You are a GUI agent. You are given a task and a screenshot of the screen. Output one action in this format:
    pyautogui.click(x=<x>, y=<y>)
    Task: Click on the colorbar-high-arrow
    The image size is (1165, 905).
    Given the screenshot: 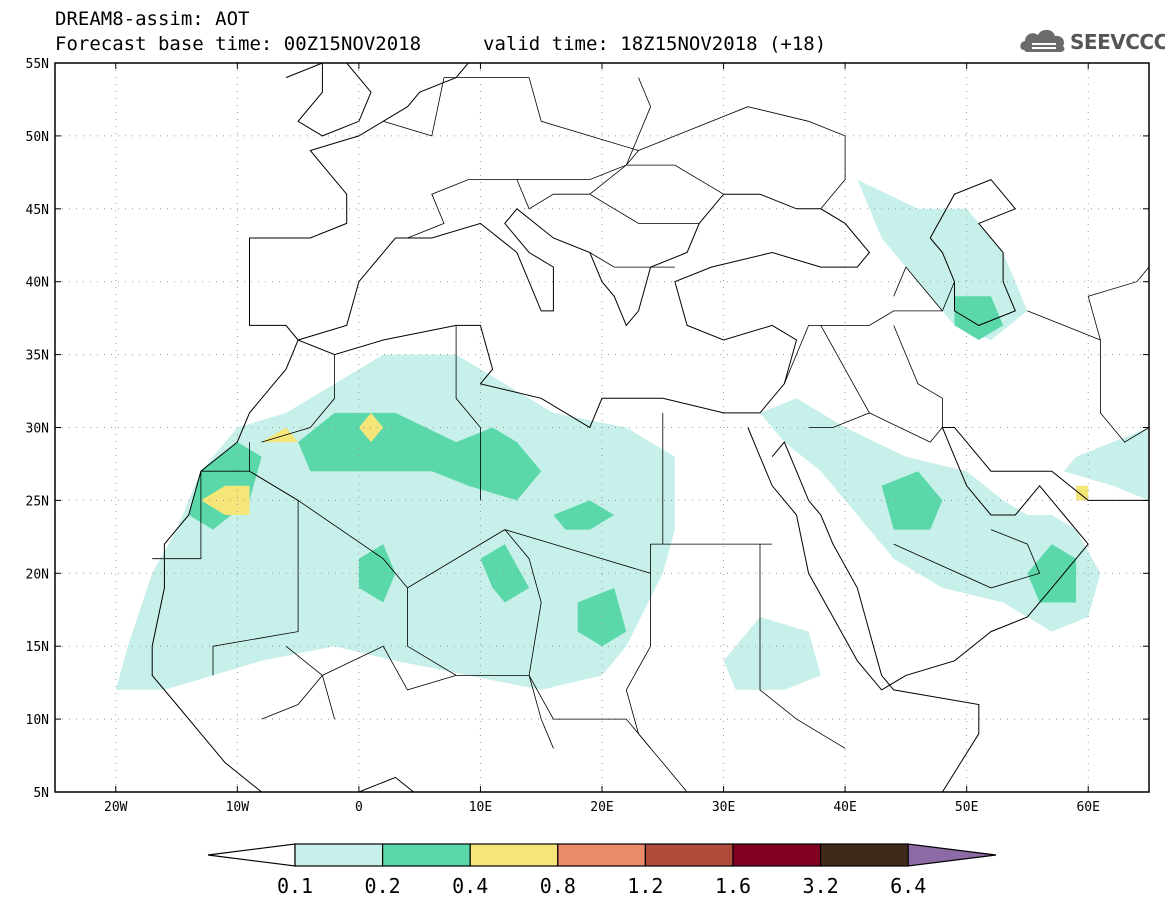 What is the action you would take?
    pyautogui.click(x=952, y=855)
    